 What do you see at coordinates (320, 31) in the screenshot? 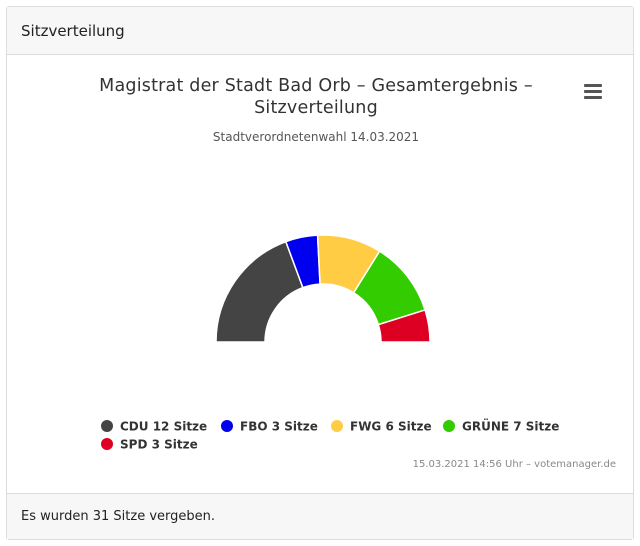
I see `panel-header: Sitzverteilung` at bounding box center [320, 31].